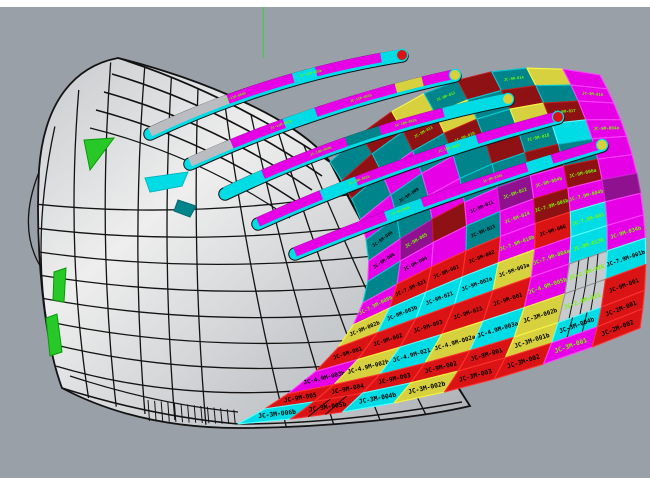 The image size is (650, 488). I want to click on fin-4-tip, so click(558, 117).